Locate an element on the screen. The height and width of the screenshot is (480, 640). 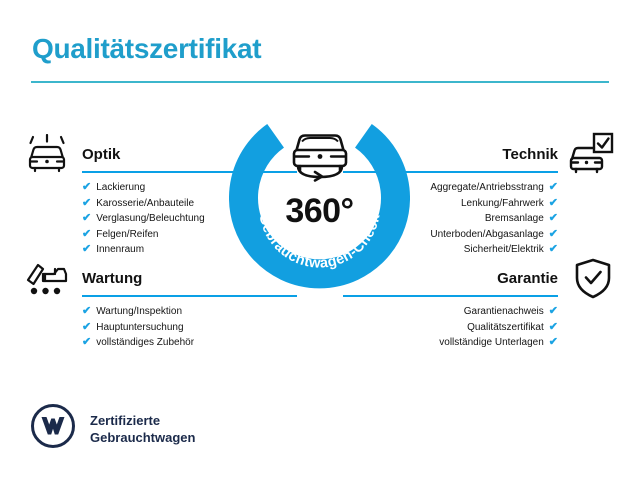
footer-brand: Zertifizierte Gebrauchtwagen is located at coordinates (112, 428).